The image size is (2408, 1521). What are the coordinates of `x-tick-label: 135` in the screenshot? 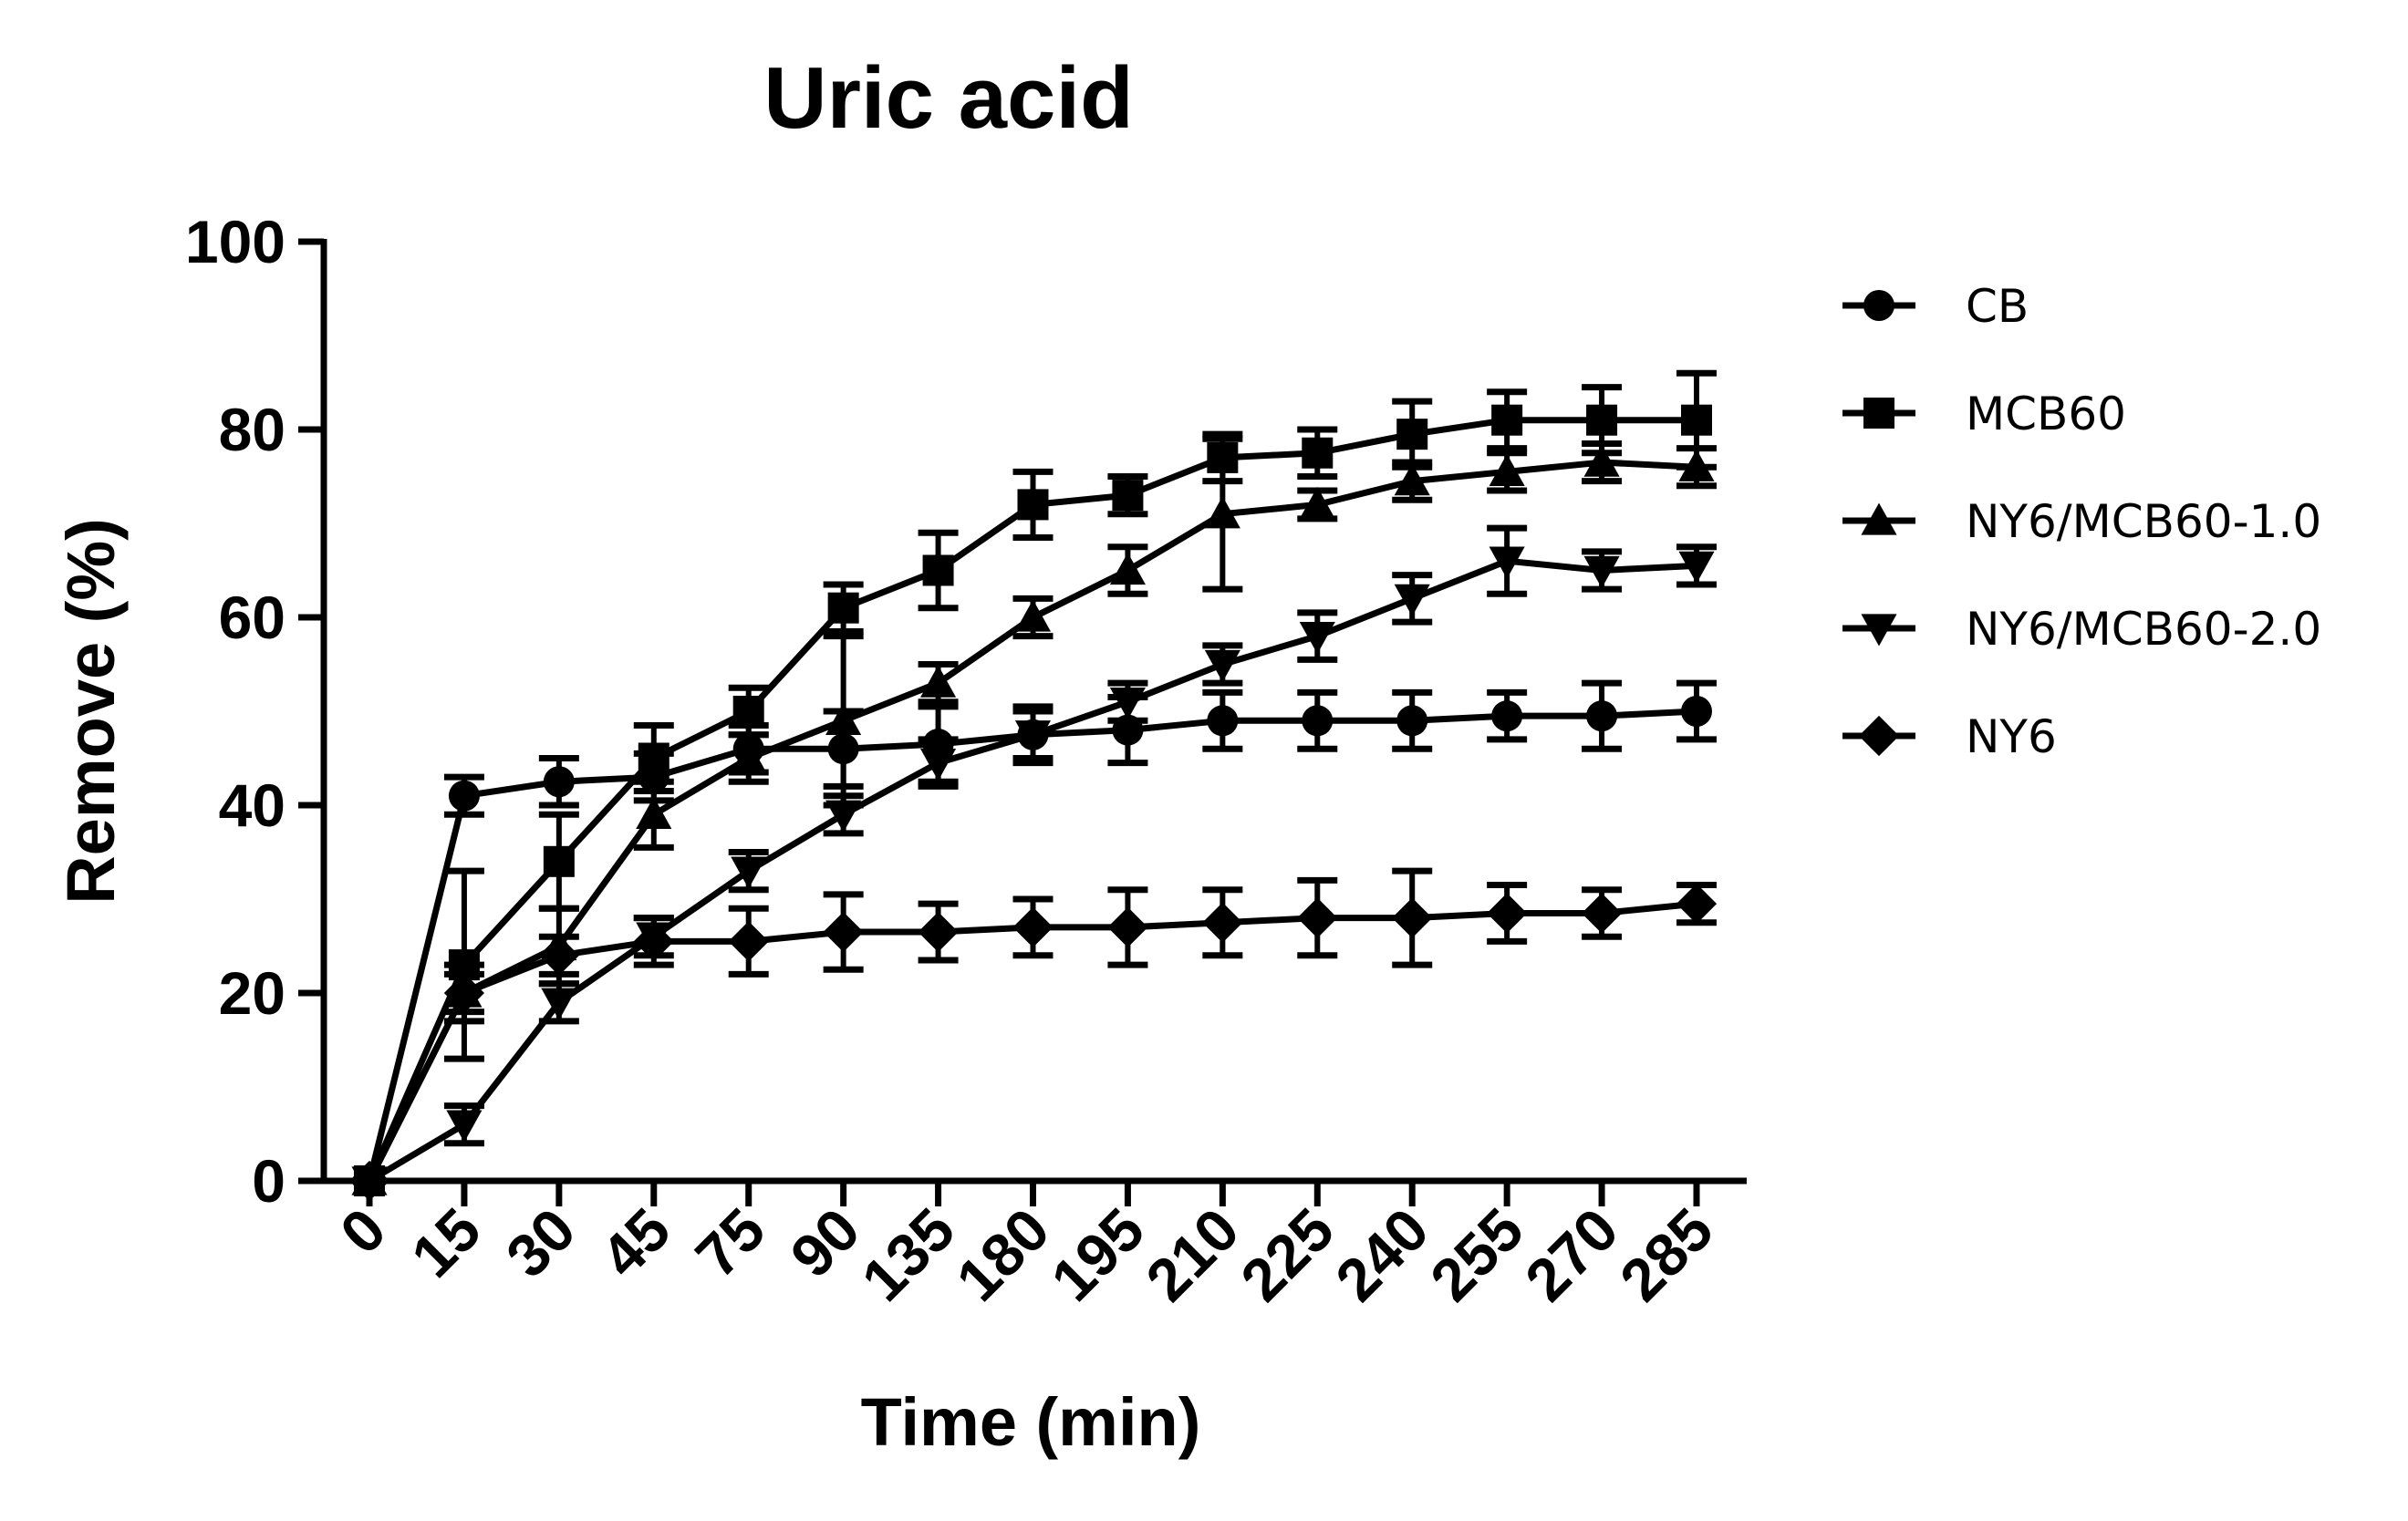 It's located at (907, 1254).